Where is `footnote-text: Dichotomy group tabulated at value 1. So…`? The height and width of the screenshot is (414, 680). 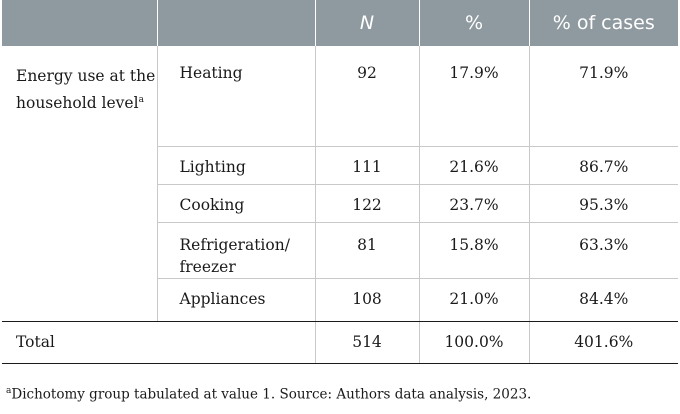
footnote-text: Dichotomy group tabulated at value 1. So… is located at coordinates (271, 394).